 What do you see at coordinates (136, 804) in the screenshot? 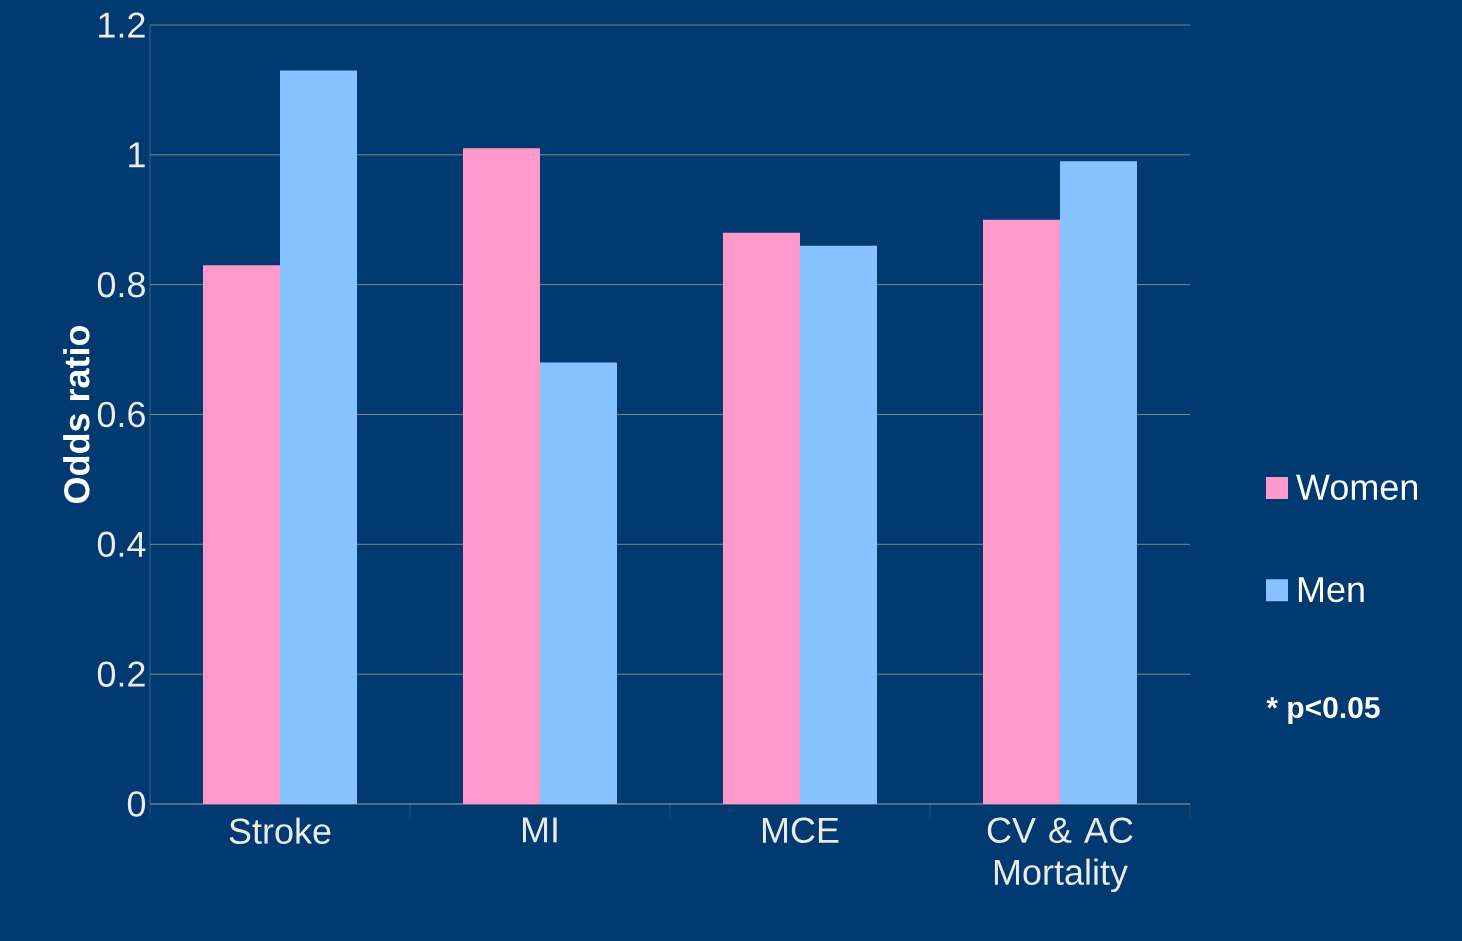
I see `y-tick-label: 0` at bounding box center [136, 804].